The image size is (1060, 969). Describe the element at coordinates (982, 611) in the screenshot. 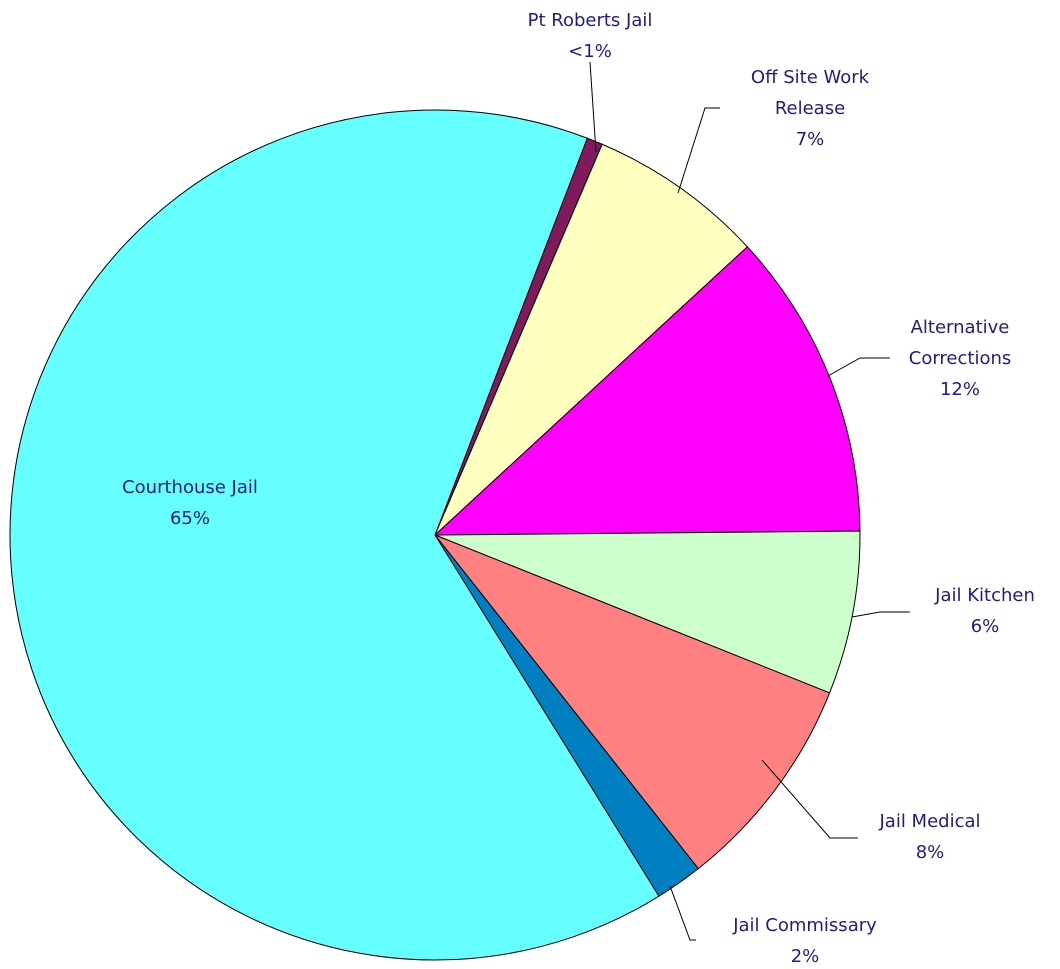

I see `slice-label: Jail Kitchen 6%` at that location.